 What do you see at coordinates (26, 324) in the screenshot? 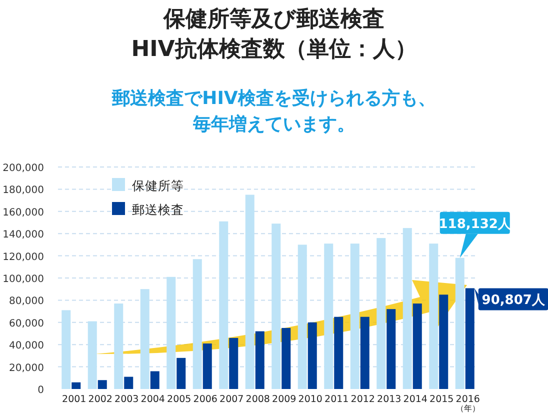
I see `y-tick-label: 60,000` at bounding box center [26, 324].